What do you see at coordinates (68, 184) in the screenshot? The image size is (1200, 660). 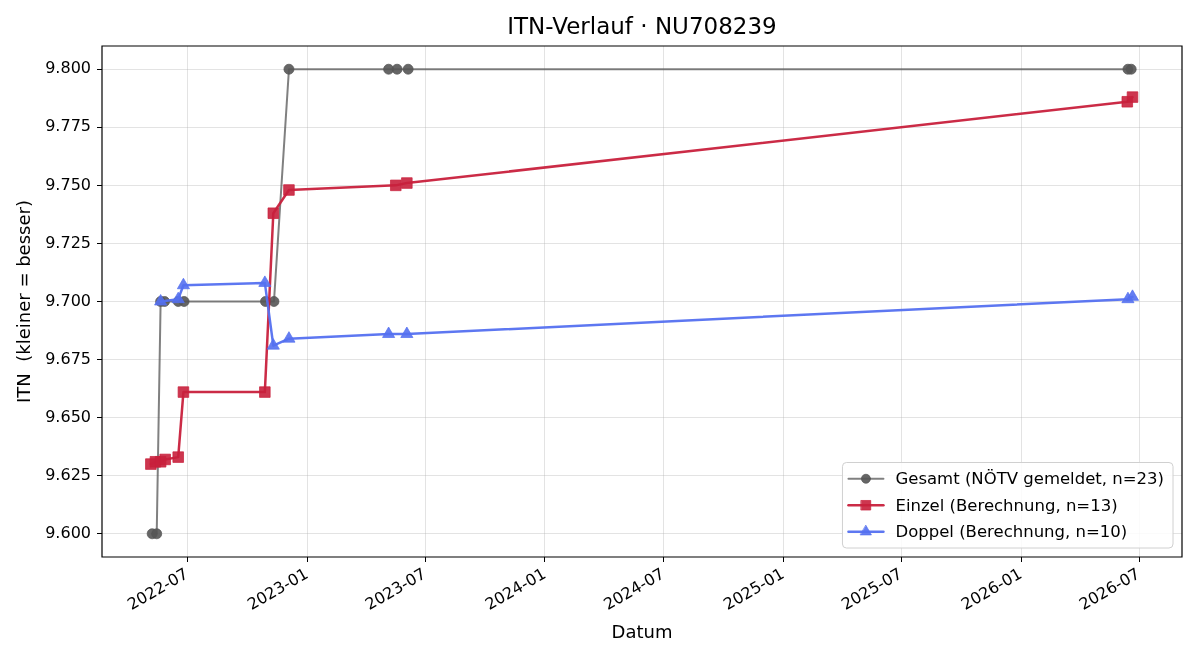 I see `y-tick-label: 9.750` at bounding box center [68, 184].